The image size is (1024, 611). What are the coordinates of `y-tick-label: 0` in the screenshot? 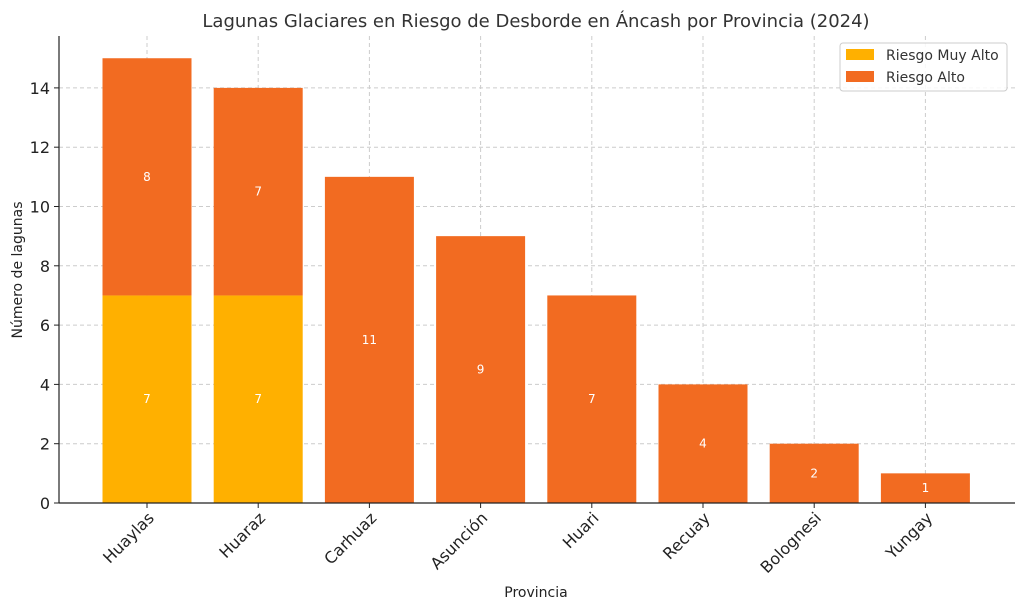 It's located at (45, 503).